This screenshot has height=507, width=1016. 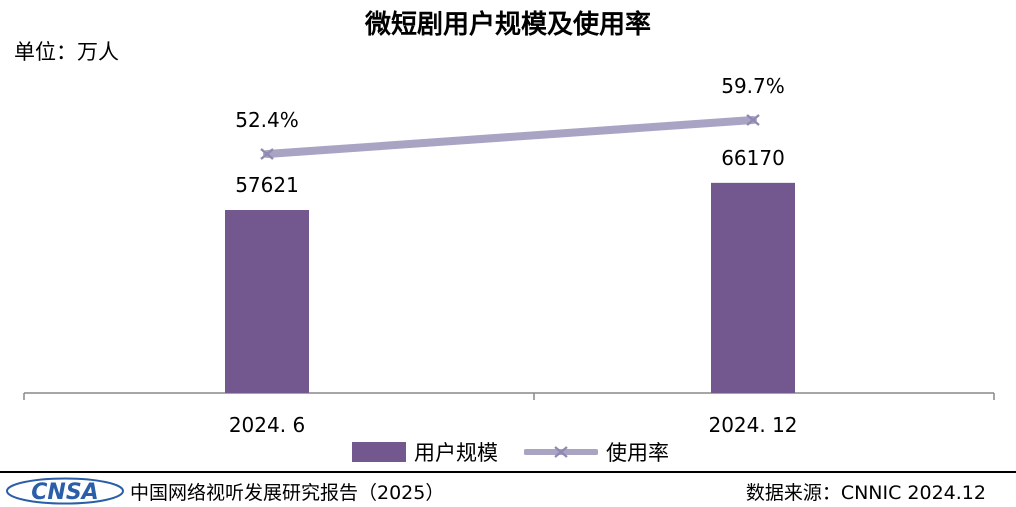 I want to click on chart-title: 微短剧用户规模及使用率, so click(x=507, y=25).